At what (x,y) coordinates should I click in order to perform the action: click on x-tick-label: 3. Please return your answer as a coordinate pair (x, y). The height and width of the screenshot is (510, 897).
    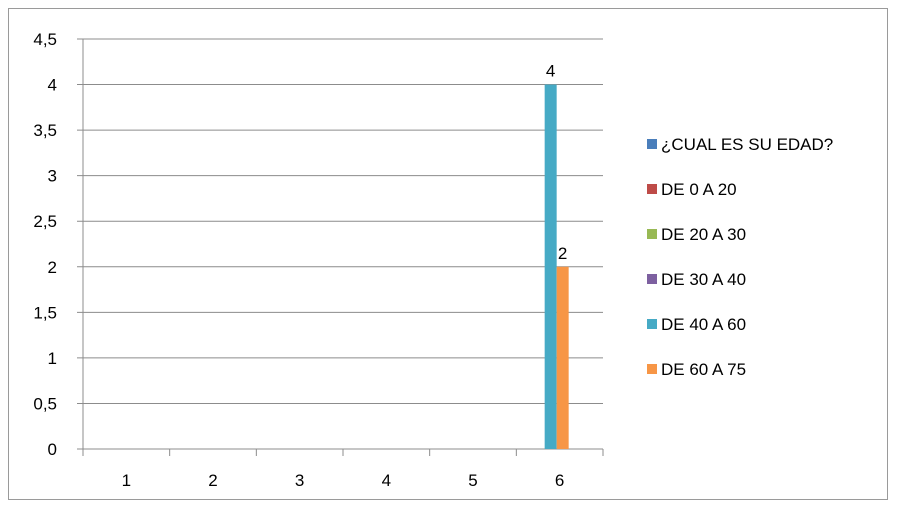
    Looking at the image, I should click on (299, 480).